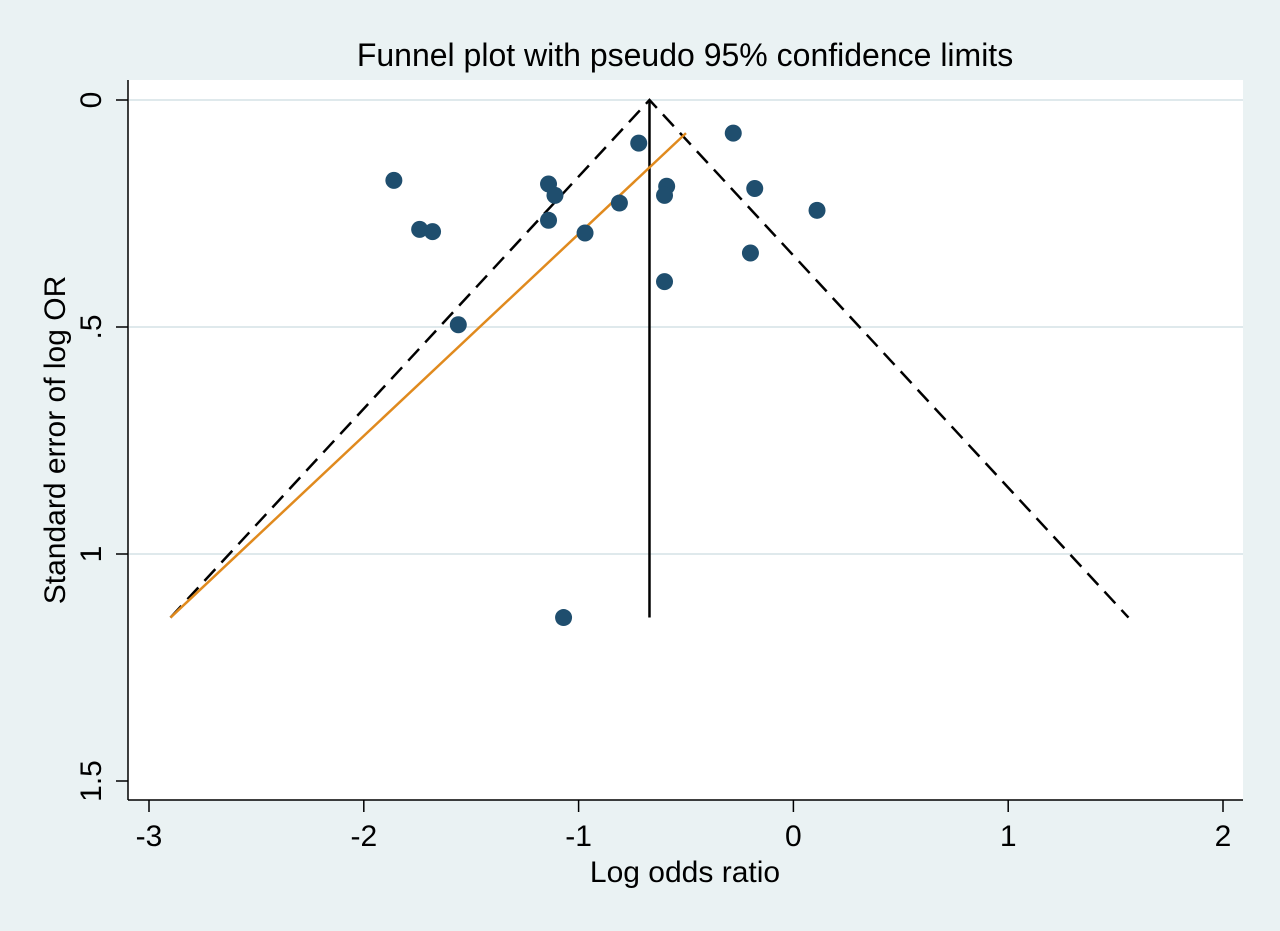  What do you see at coordinates (91, 326) in the screenshot?
I see `y-tick-label: .5` at bounding box center [91, 326].